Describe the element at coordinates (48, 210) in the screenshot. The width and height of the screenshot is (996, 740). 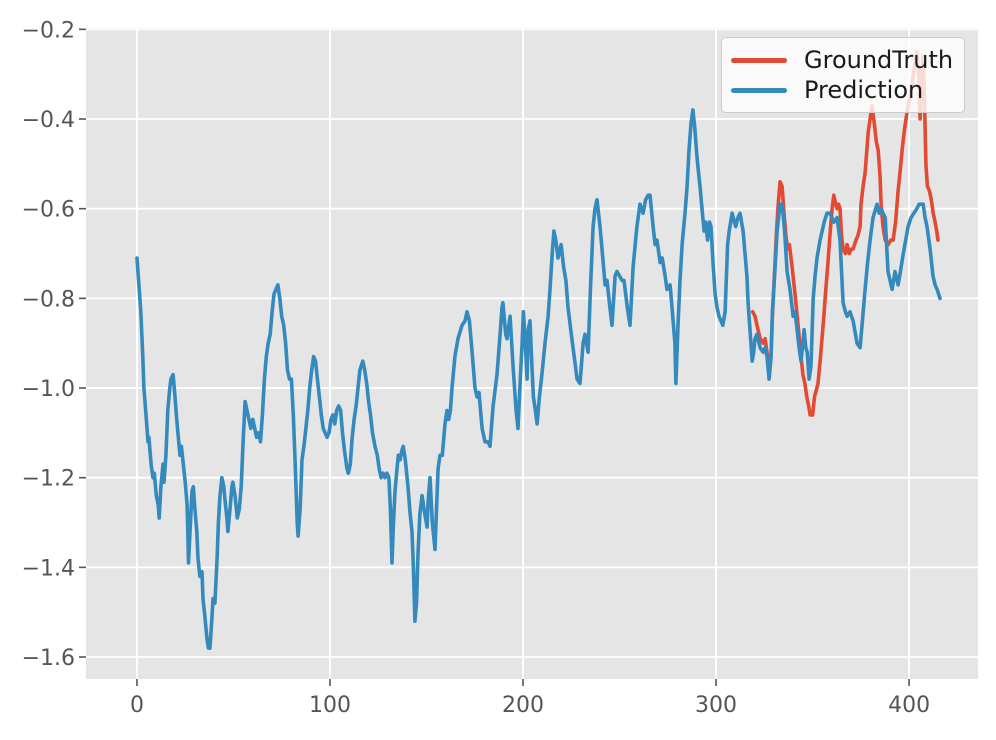
I see `y-tick-label: −0.6` at that location.